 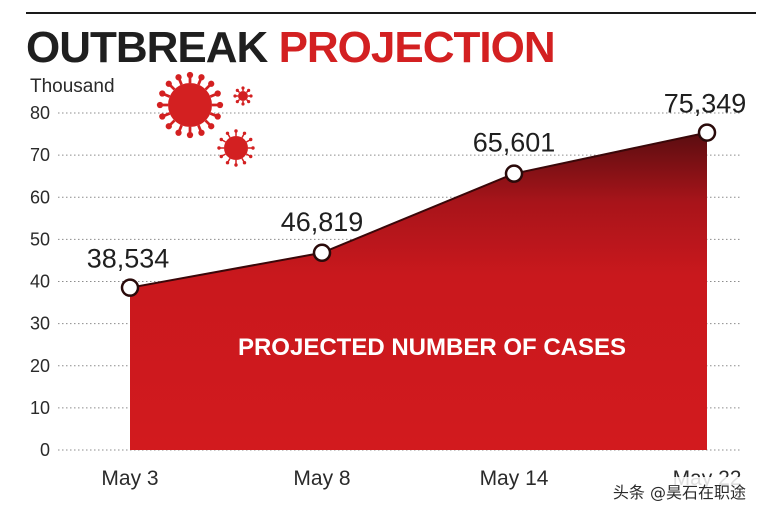 I want to click on virus-illustration, so click(x=205, y=119).